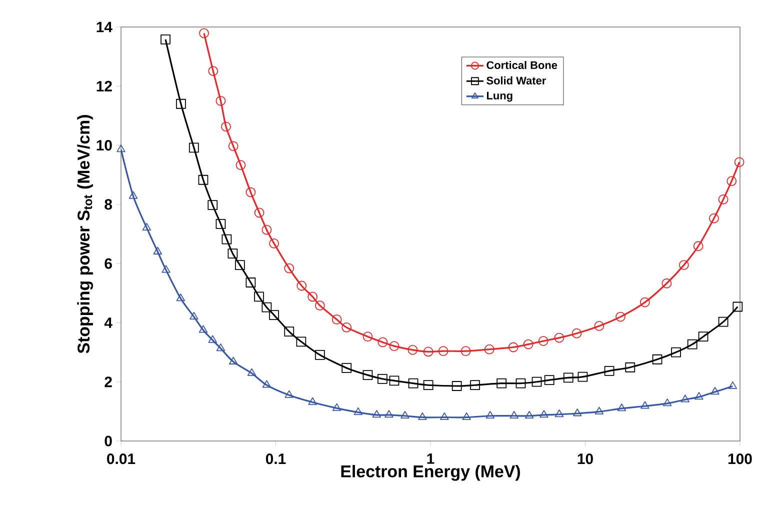 The height and width of the screenshot is (525, 765). What do you see at coordinates (108, 263) in the screenshot?
I see `y-tick-label: 6` at bounding box center [108, 263].